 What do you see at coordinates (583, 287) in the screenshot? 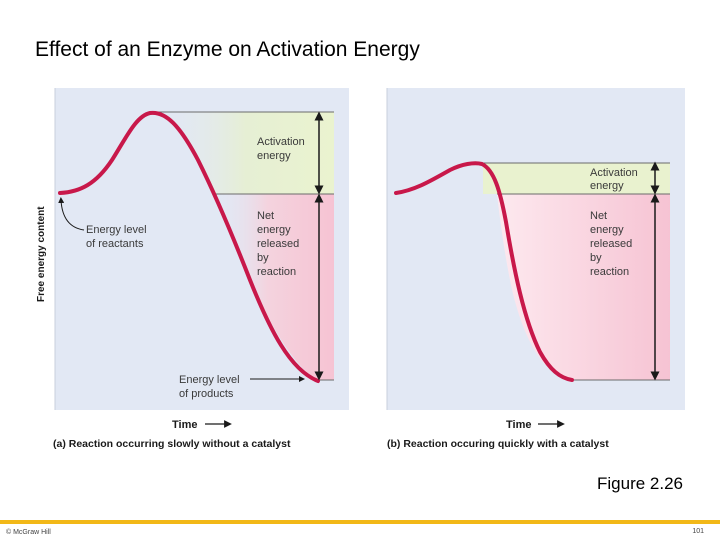
I see `panel-b-net-band` at bounding box center [583, 287].